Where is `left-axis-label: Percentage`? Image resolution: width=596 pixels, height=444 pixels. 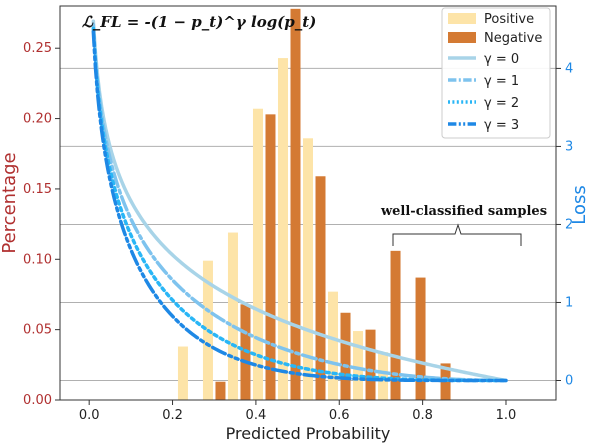 left-axis-label: Percentage is located at coordinates (10, 202).